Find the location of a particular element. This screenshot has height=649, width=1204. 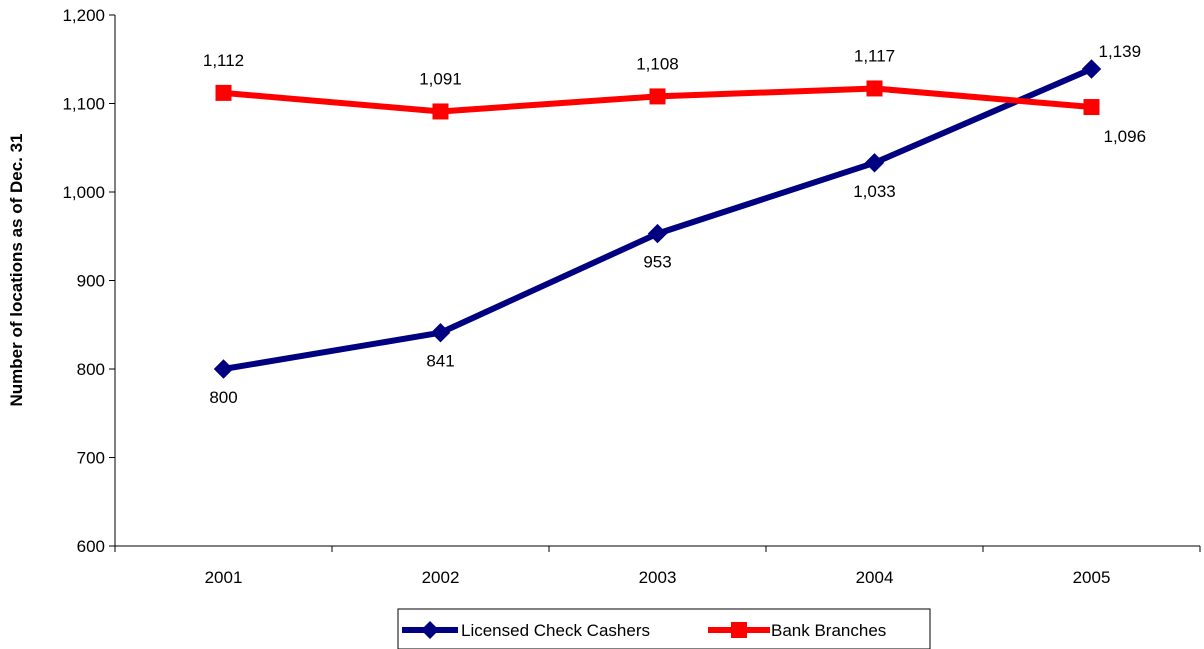

legend-item-licensed-check-cashers: Licensed Check Cashers is located at coordinates (526, 630).